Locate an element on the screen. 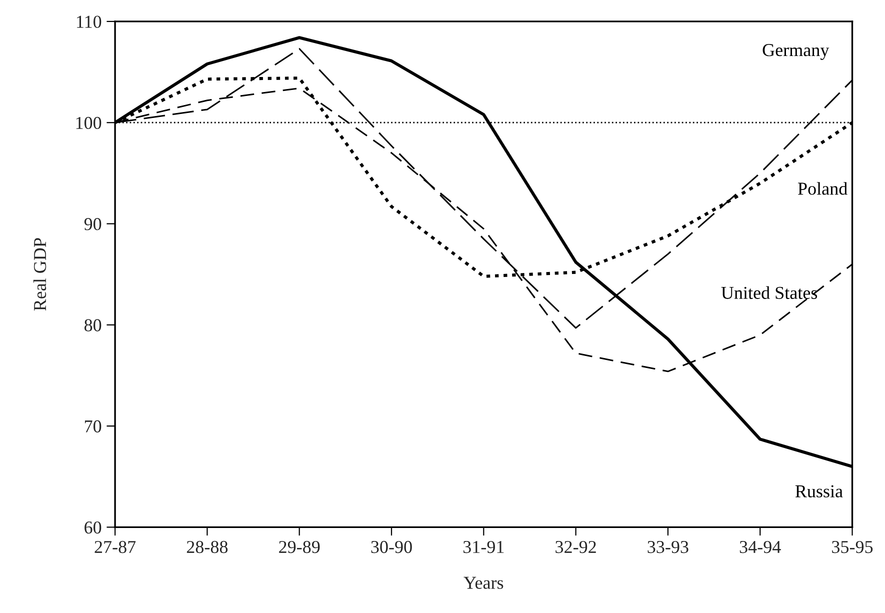 Image resolution: width=885 pixels, height=613 pixels. y-tick-label: 90 is located at coordinates (93, 224).